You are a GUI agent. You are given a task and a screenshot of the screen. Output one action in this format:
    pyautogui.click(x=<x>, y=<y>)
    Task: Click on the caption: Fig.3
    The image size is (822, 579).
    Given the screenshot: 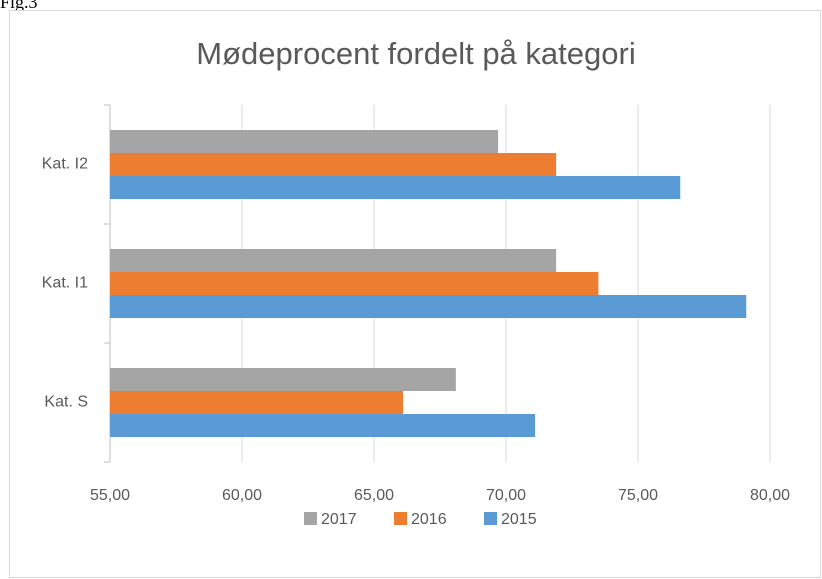 What is the action you would take?
    pyautogui.click(x=19, y=6)
    